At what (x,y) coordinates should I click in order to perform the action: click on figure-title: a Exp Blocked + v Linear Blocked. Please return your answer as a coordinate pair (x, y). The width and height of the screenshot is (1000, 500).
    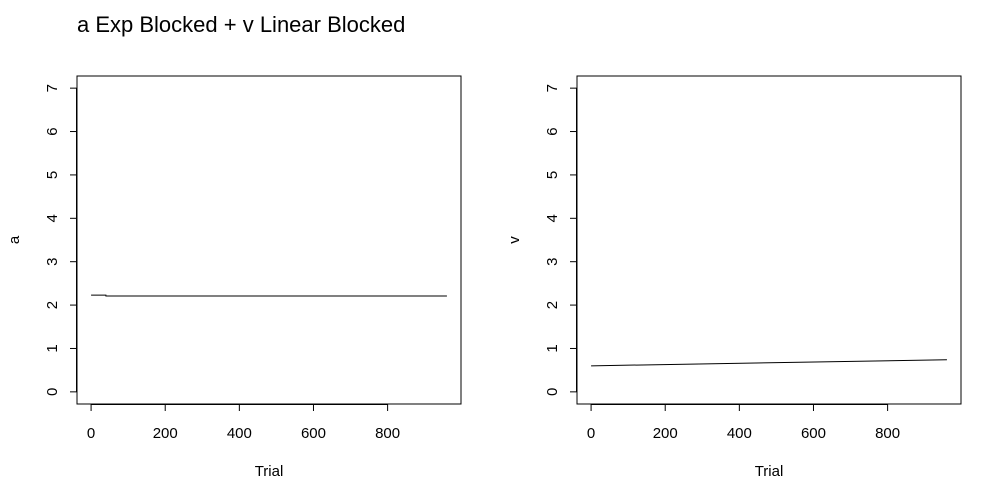
    Looking at the image, I should click on (241, 24).